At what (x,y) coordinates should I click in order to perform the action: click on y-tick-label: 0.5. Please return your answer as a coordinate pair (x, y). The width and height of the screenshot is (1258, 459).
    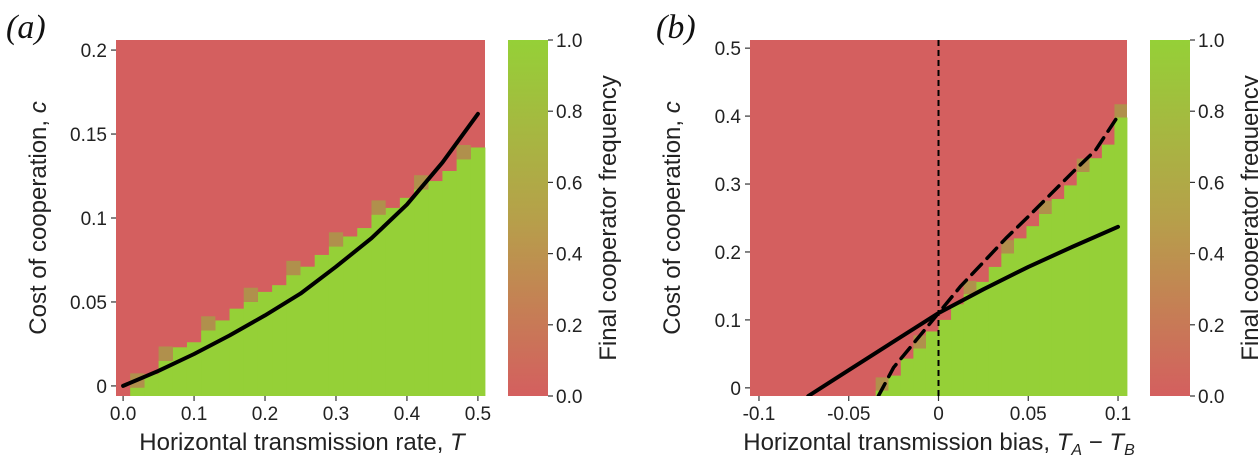
    Looking at the image, I should click on (728, 49).